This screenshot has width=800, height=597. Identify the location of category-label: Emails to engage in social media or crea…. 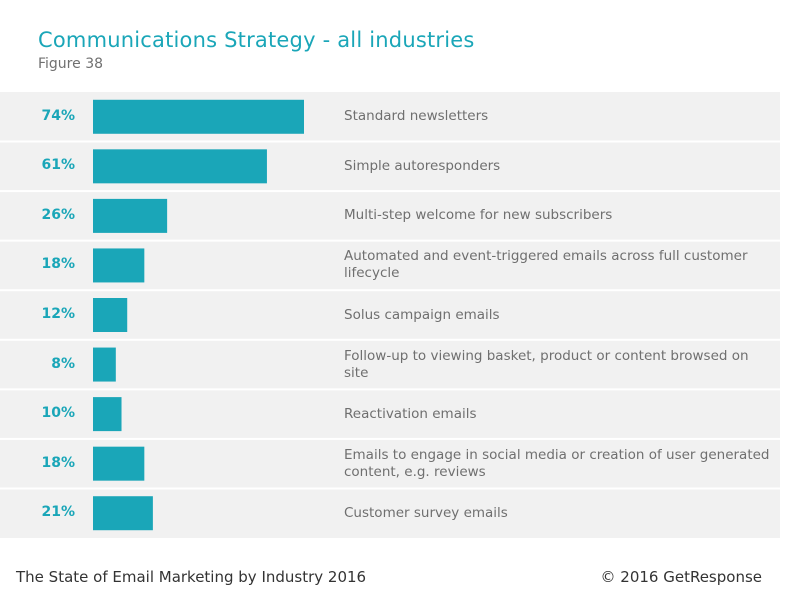
(557, 463).